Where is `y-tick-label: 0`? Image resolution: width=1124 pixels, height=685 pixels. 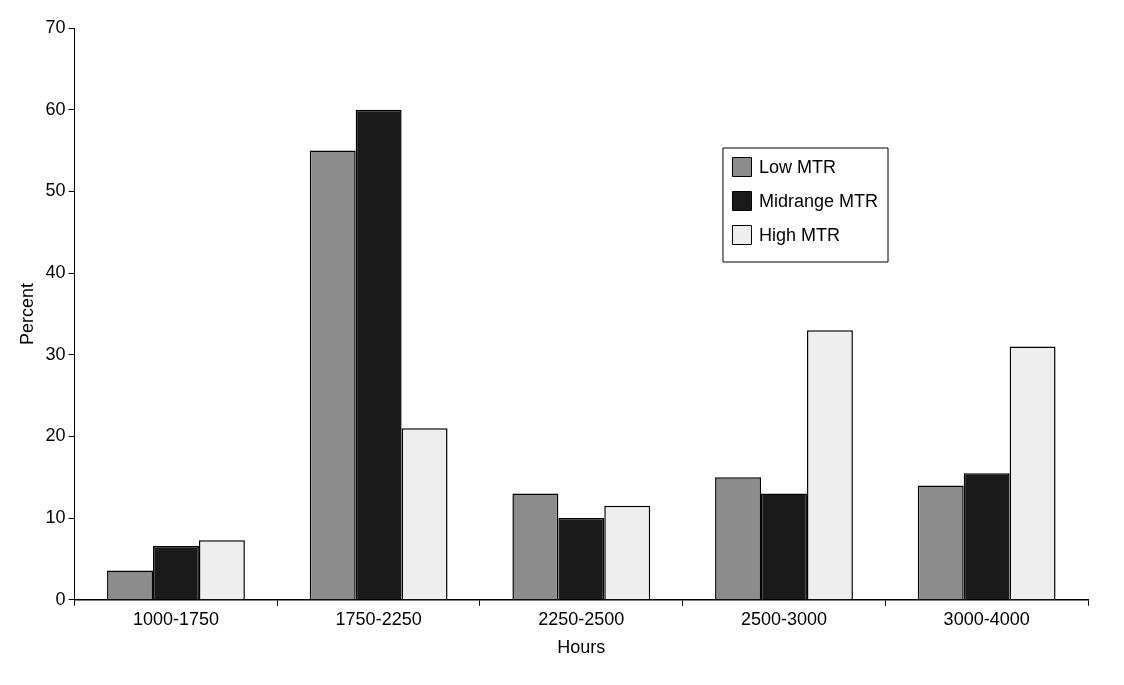
y-tick-label: 0 is located at coordinates (60, 598).